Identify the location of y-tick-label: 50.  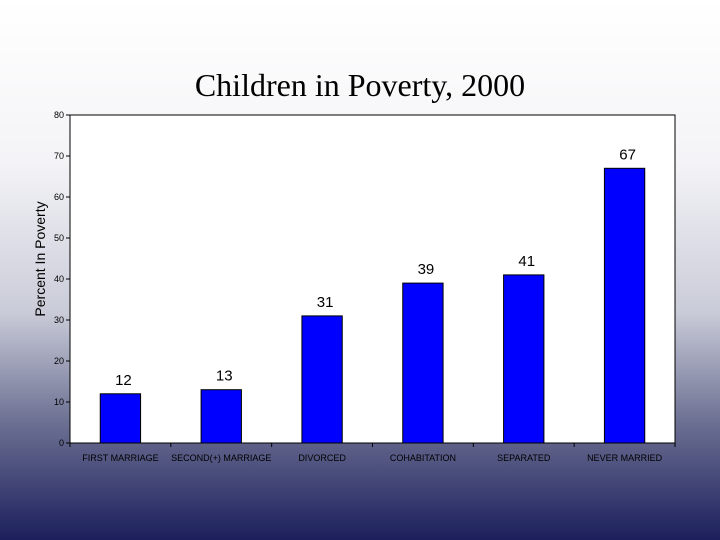
(59, 238).